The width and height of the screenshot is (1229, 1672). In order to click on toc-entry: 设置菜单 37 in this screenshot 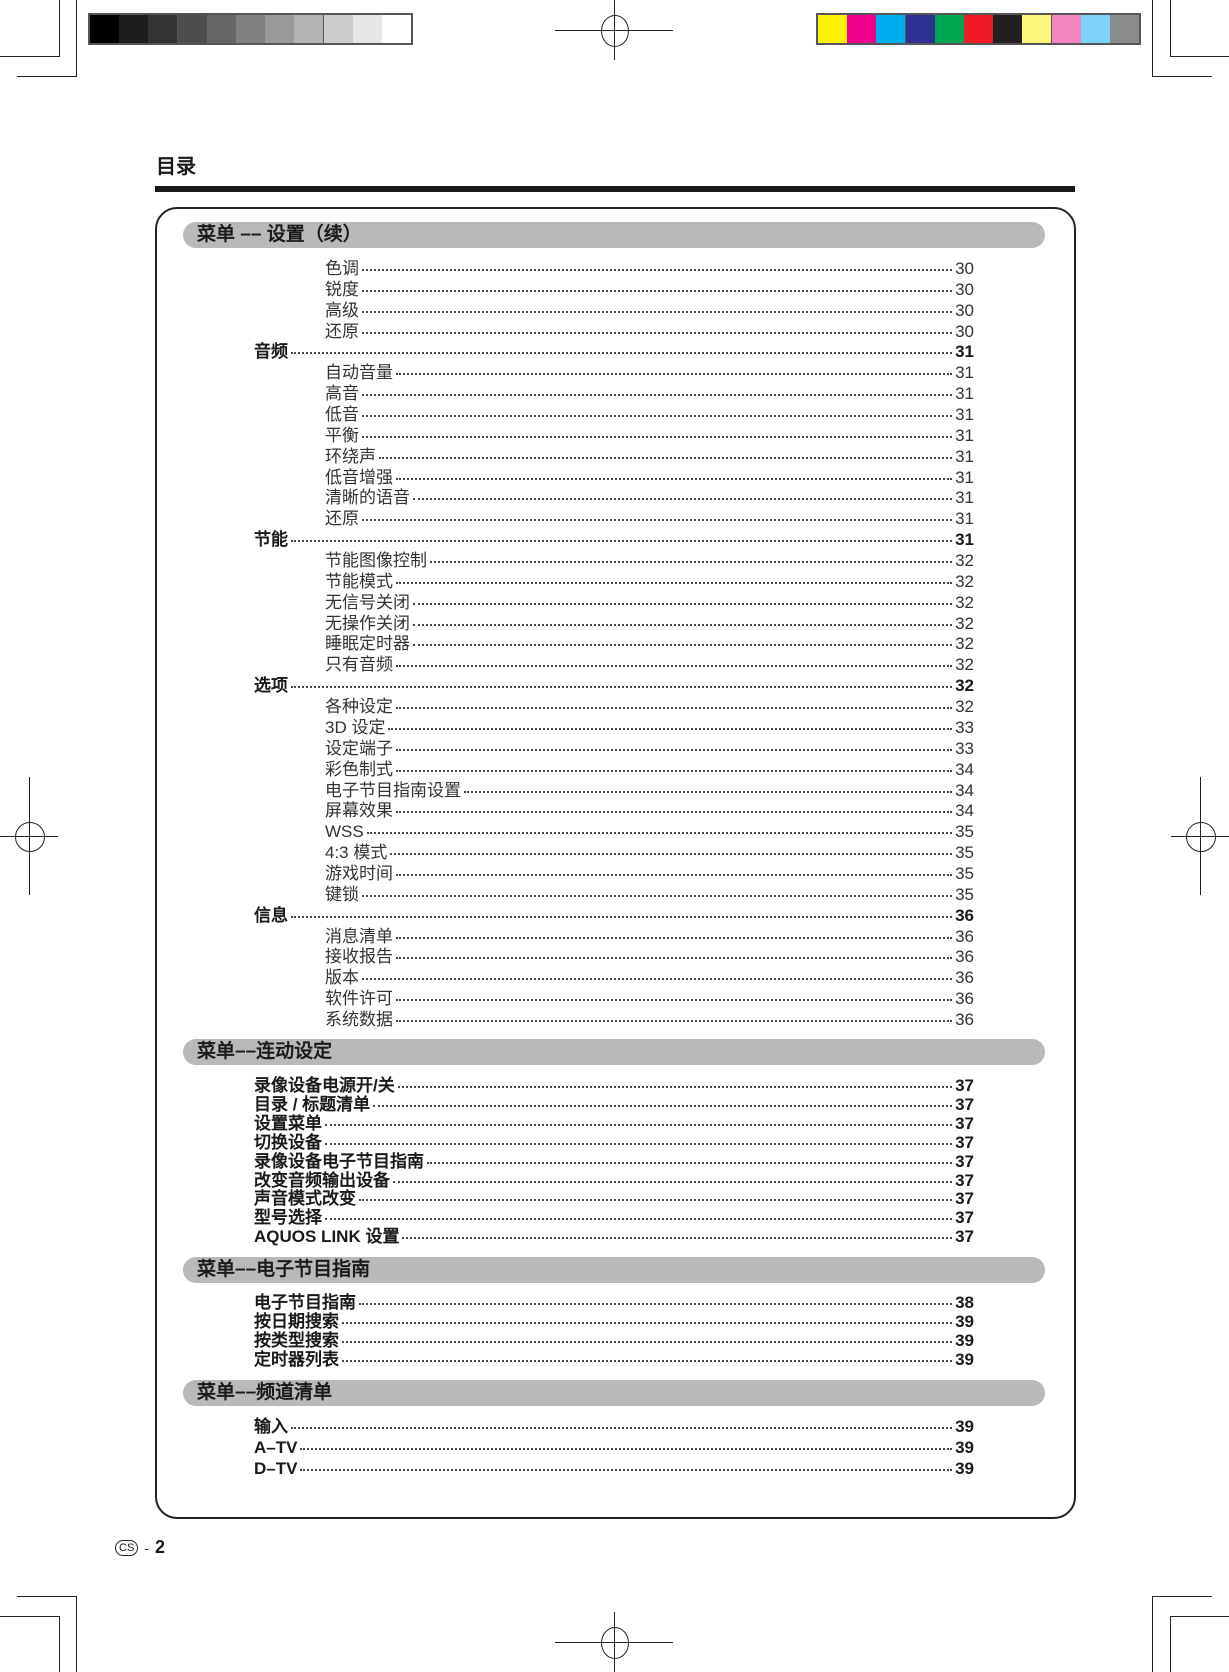, I will do `click(614, 1124)`.